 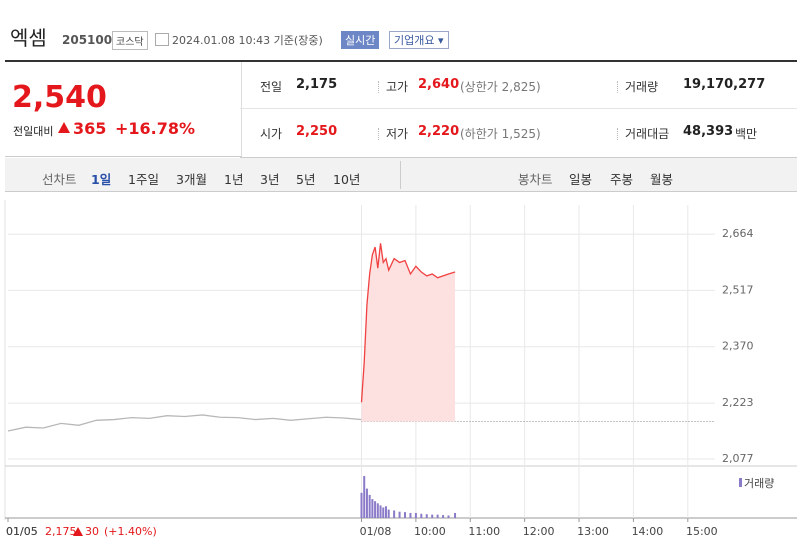 I want to click on stat-value: 2,640, so click(x=439, y=84).